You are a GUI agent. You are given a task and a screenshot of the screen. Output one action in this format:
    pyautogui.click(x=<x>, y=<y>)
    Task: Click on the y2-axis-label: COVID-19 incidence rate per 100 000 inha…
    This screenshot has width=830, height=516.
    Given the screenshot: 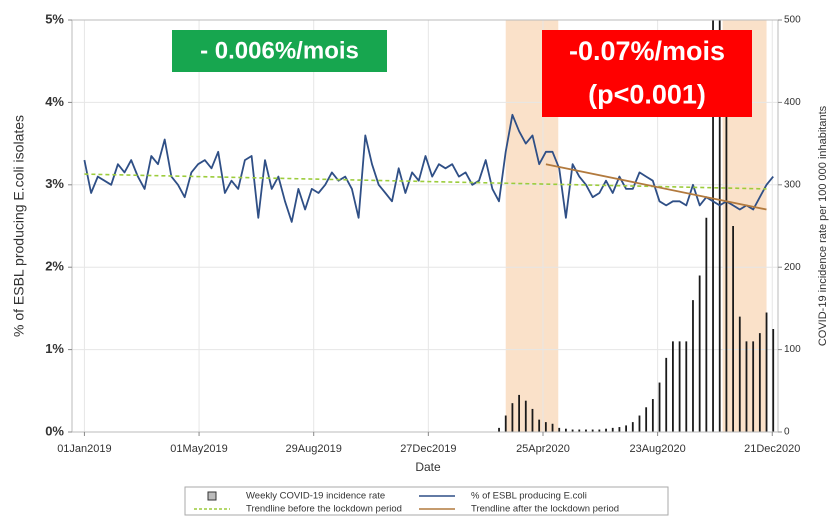 What is the action you would take?
    pyautogui.click(x=823, y=225)
    